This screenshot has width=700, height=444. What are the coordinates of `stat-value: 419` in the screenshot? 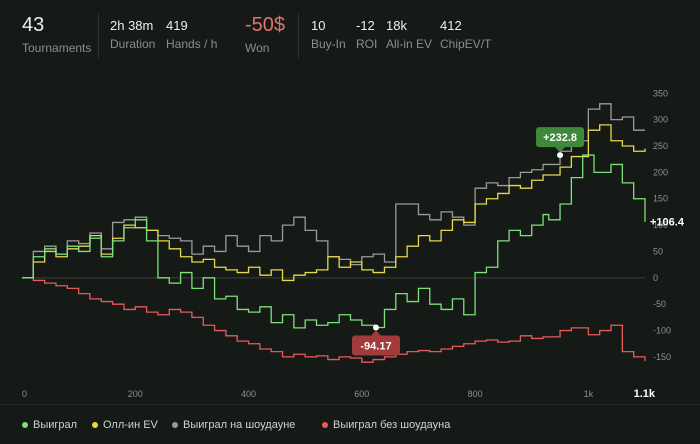 It's located at (177, 25).